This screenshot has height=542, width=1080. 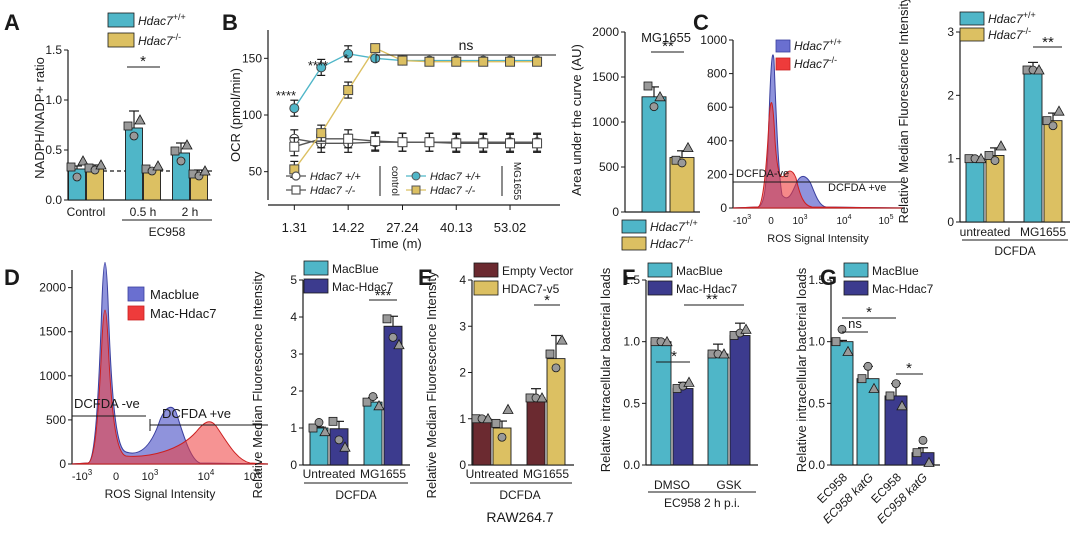 I want to click on panel-f-y-tick-label: 0.5, so click(x=631, y=403).